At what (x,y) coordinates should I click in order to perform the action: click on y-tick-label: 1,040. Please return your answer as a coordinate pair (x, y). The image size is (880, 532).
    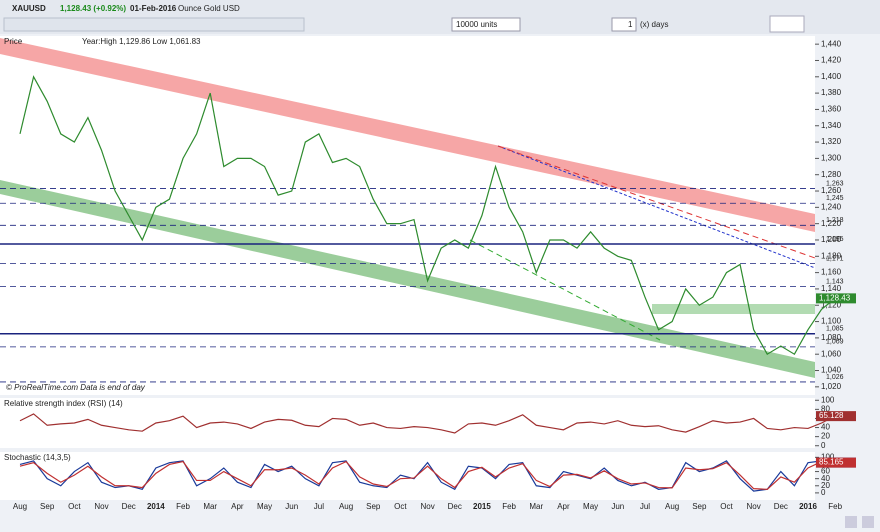
    Looking at the image, I should click on (831, 370).